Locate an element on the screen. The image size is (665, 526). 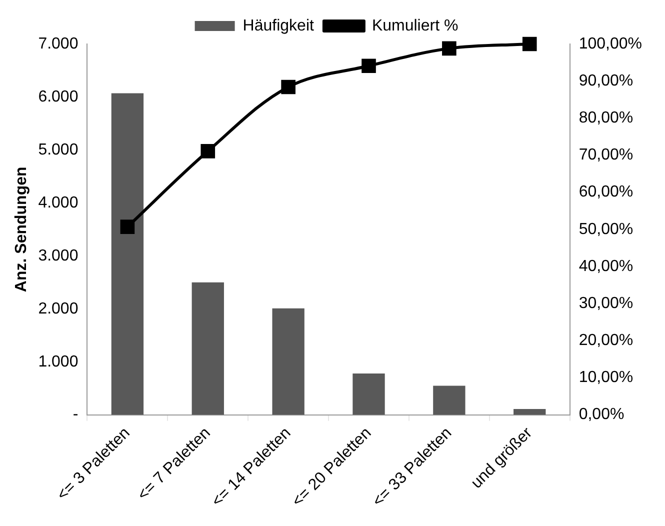
y-tick-label: 3.000 is located at coordinates (58, 255).